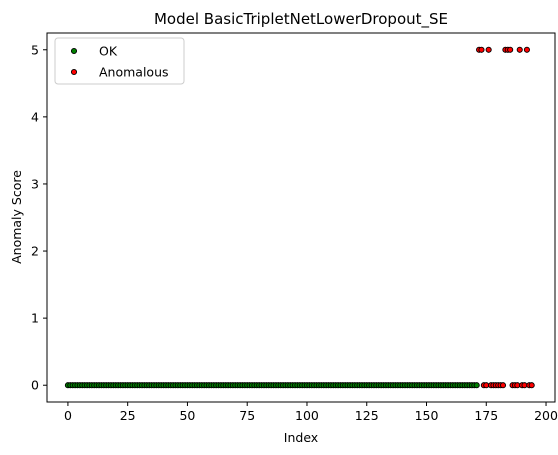 This screenshot has width=558, height=455. I want to click on chart-title: Model BasicTripletNetLowerDropout_SE, so click(301, 19).